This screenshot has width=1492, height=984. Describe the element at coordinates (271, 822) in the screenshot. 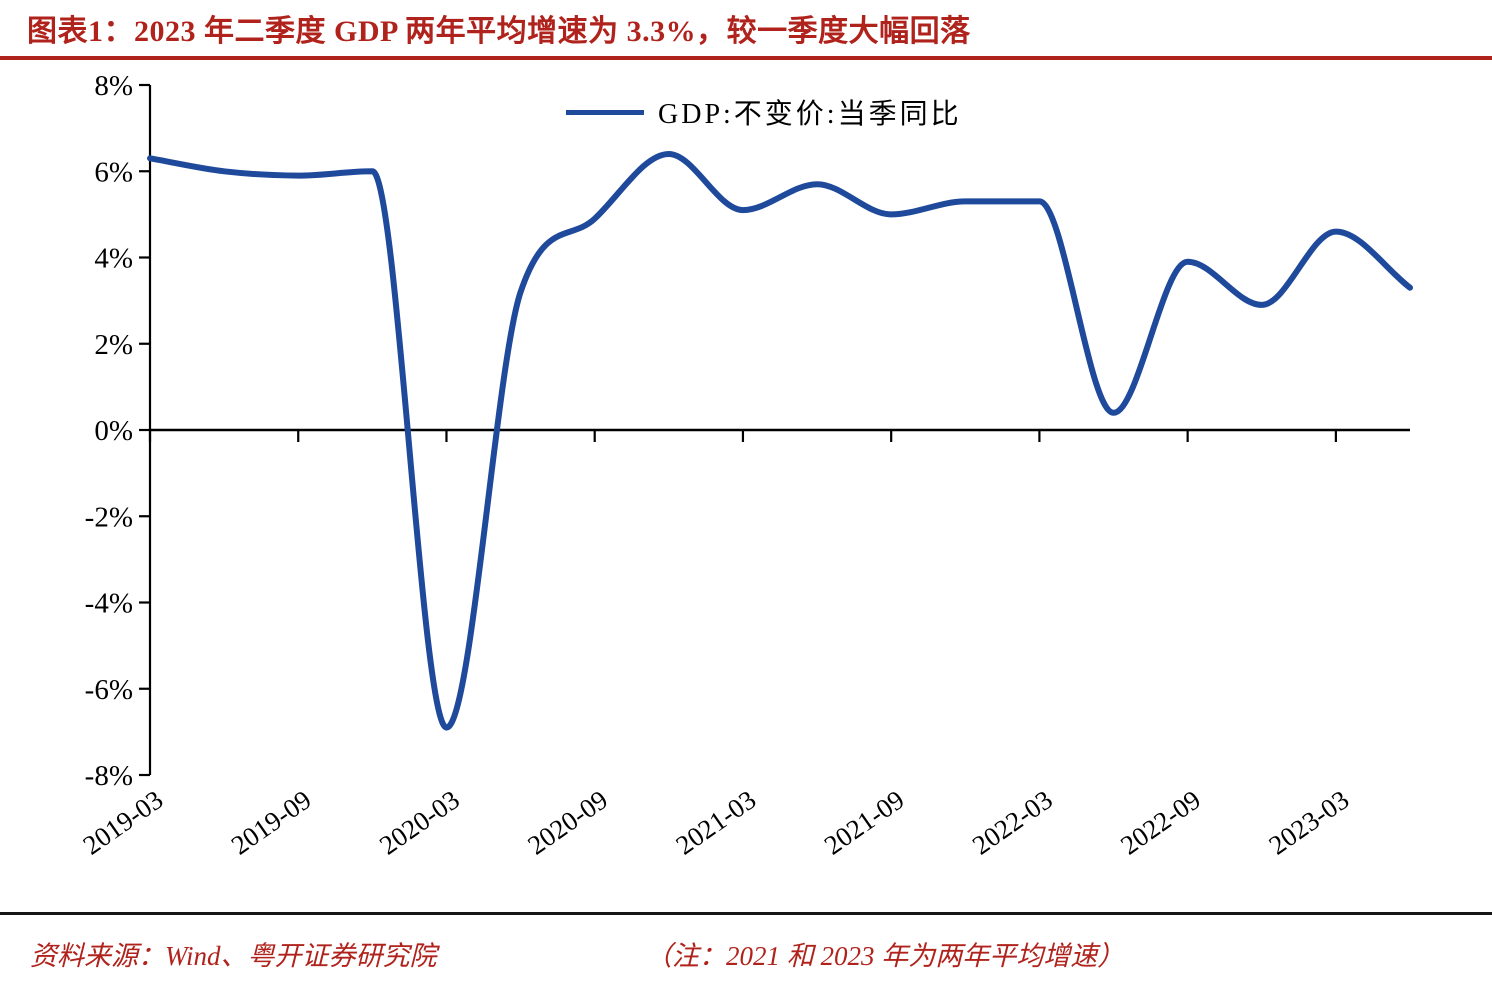

I see `x-tick-label: 2019-09` at that location.